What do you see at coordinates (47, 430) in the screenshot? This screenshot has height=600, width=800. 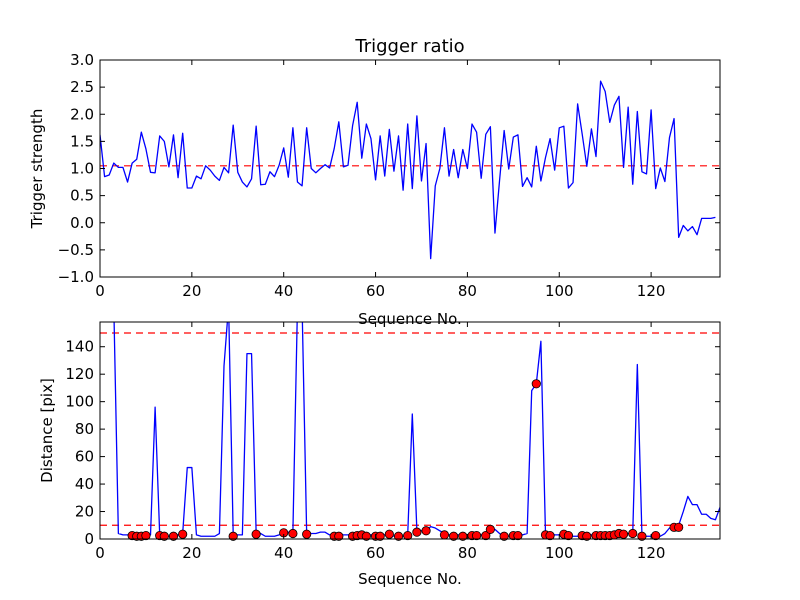 I see `bottom-y-axis-label: Distance [pix]` at bounding box center [47, 430].